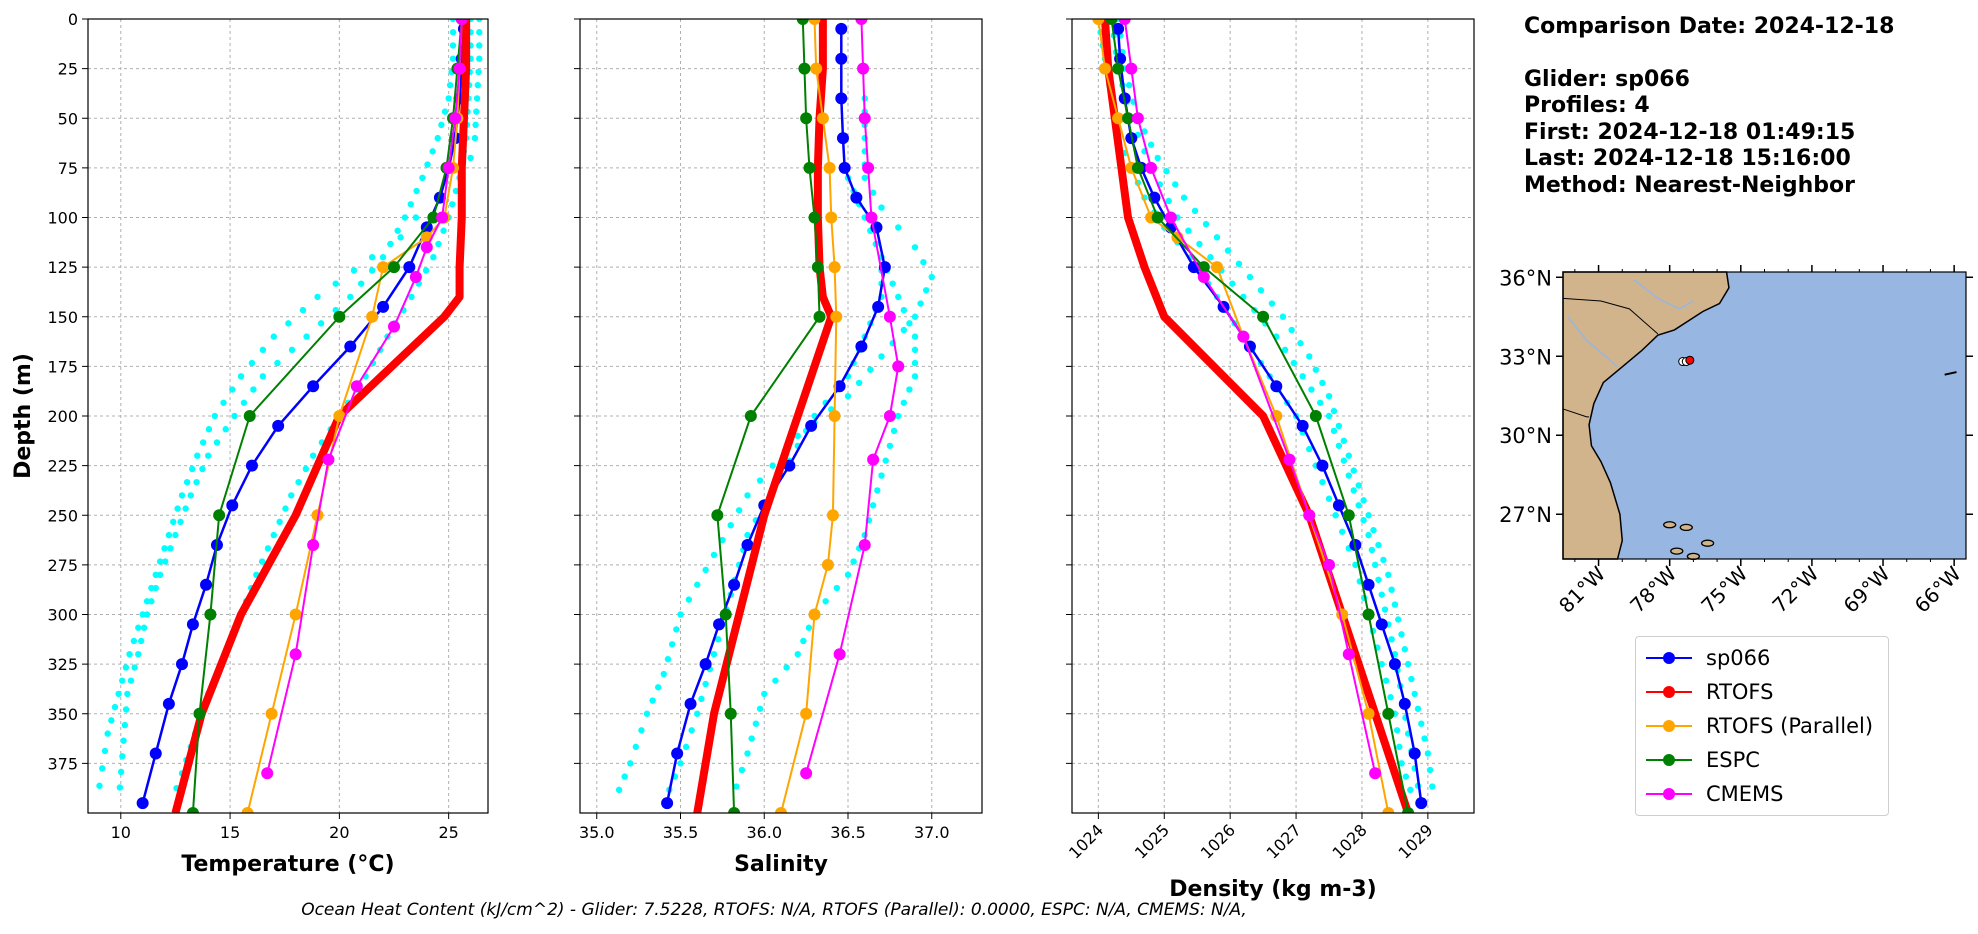 Image resolution: width=1978 pixels, height=934 pixels. I want to click on lon-tick-label: 78°W, so click(1653, 589).